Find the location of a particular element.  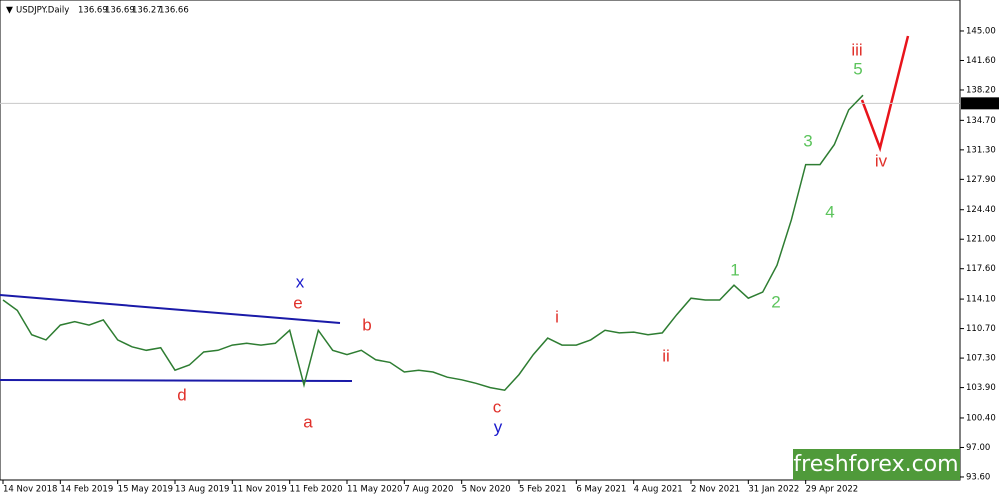

y-tick-label: 145.00 is located at coordinates (981, 31).